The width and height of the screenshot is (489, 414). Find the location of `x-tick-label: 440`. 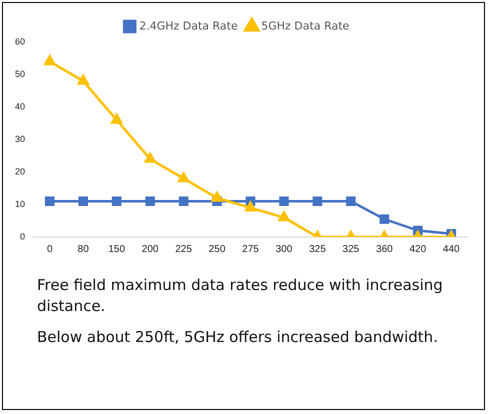

x-tick-label: 440 is located at coordinates (451, 249).